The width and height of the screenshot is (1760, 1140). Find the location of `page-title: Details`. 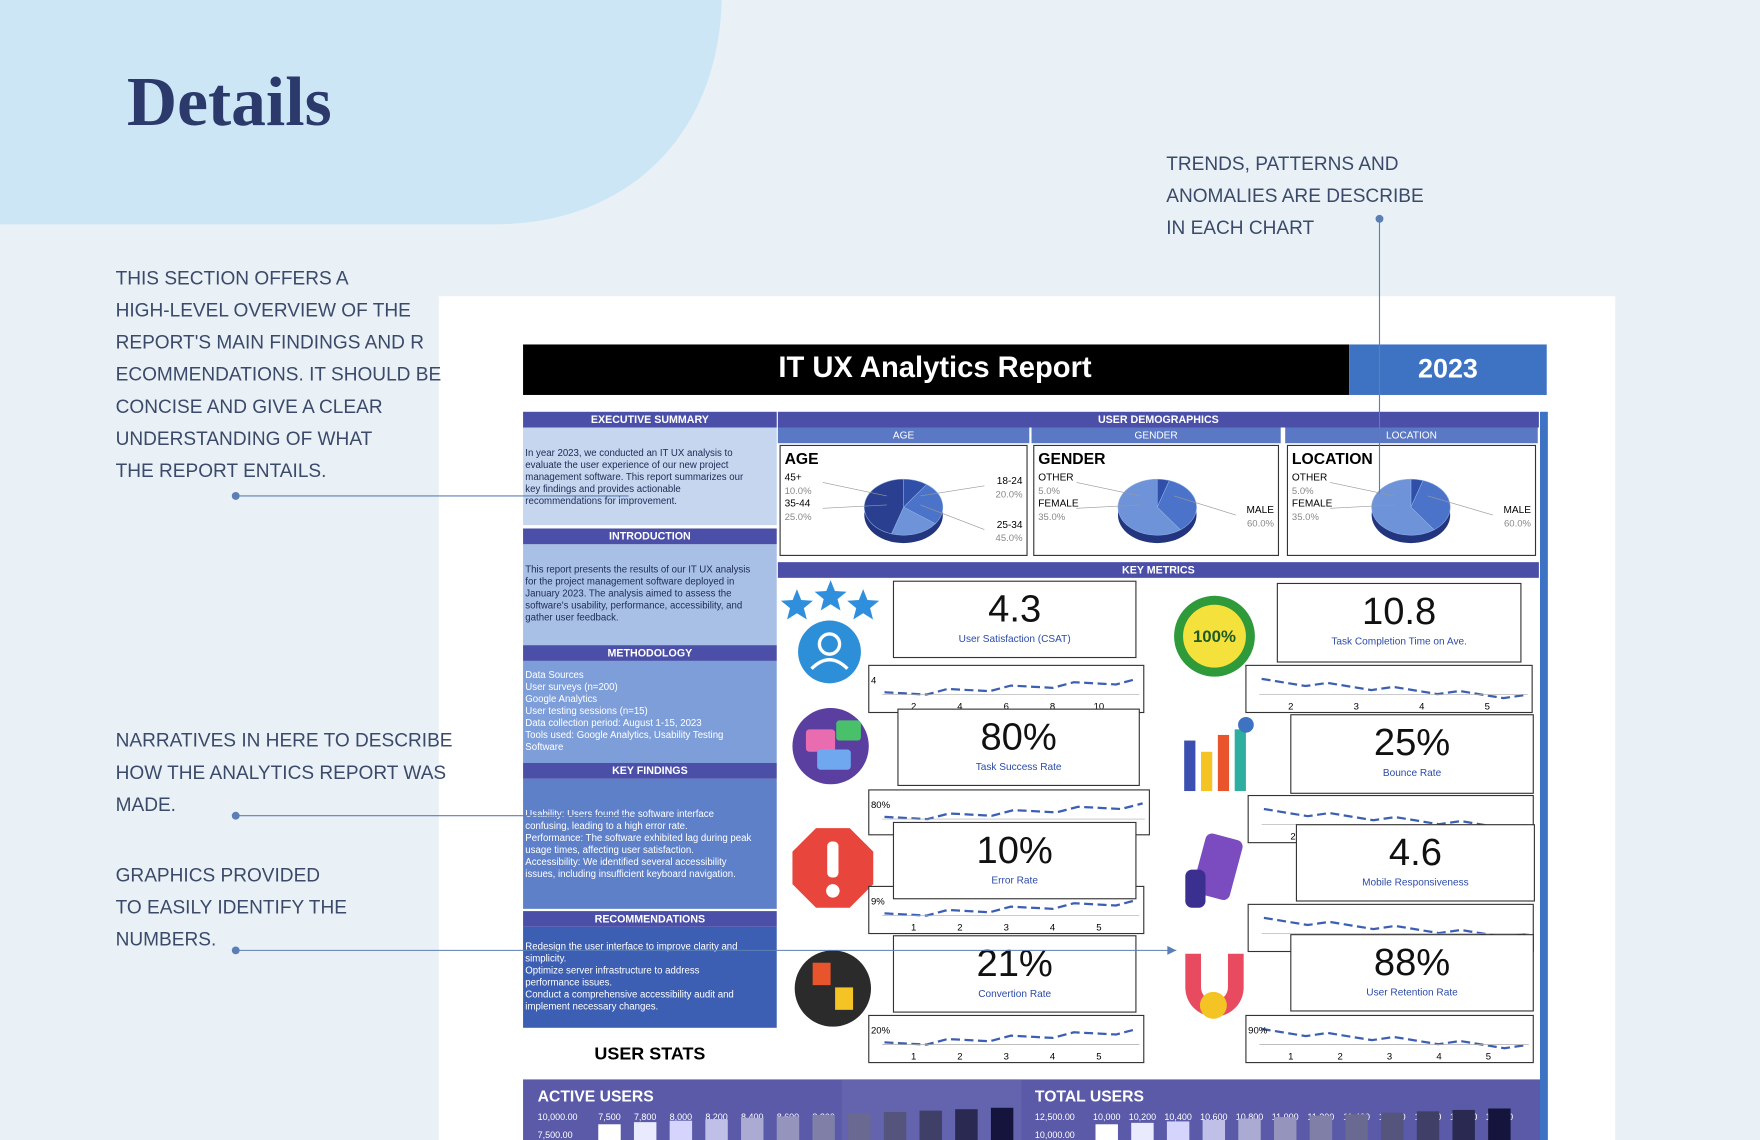

page-title: Details is located at coordinates (229, 102).